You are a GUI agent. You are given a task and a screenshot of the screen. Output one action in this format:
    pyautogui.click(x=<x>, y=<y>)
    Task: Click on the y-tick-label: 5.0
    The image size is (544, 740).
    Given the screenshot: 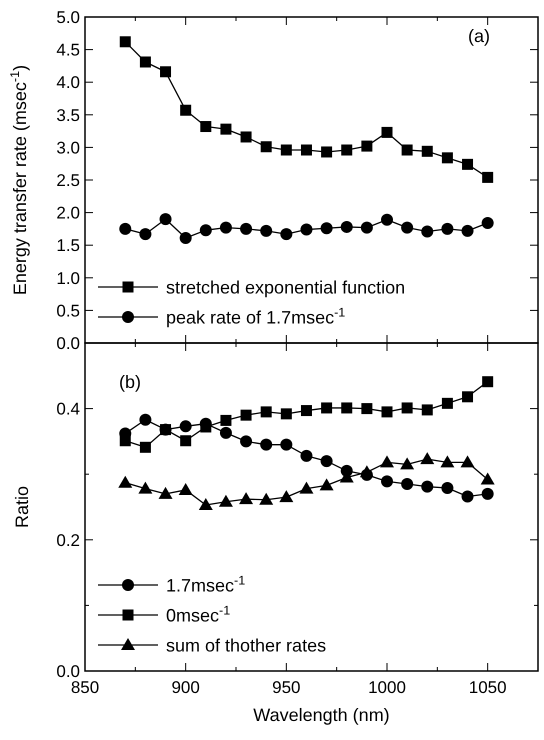 What is the action you would take?
    pyautogui.click(x=68, y=17)
    